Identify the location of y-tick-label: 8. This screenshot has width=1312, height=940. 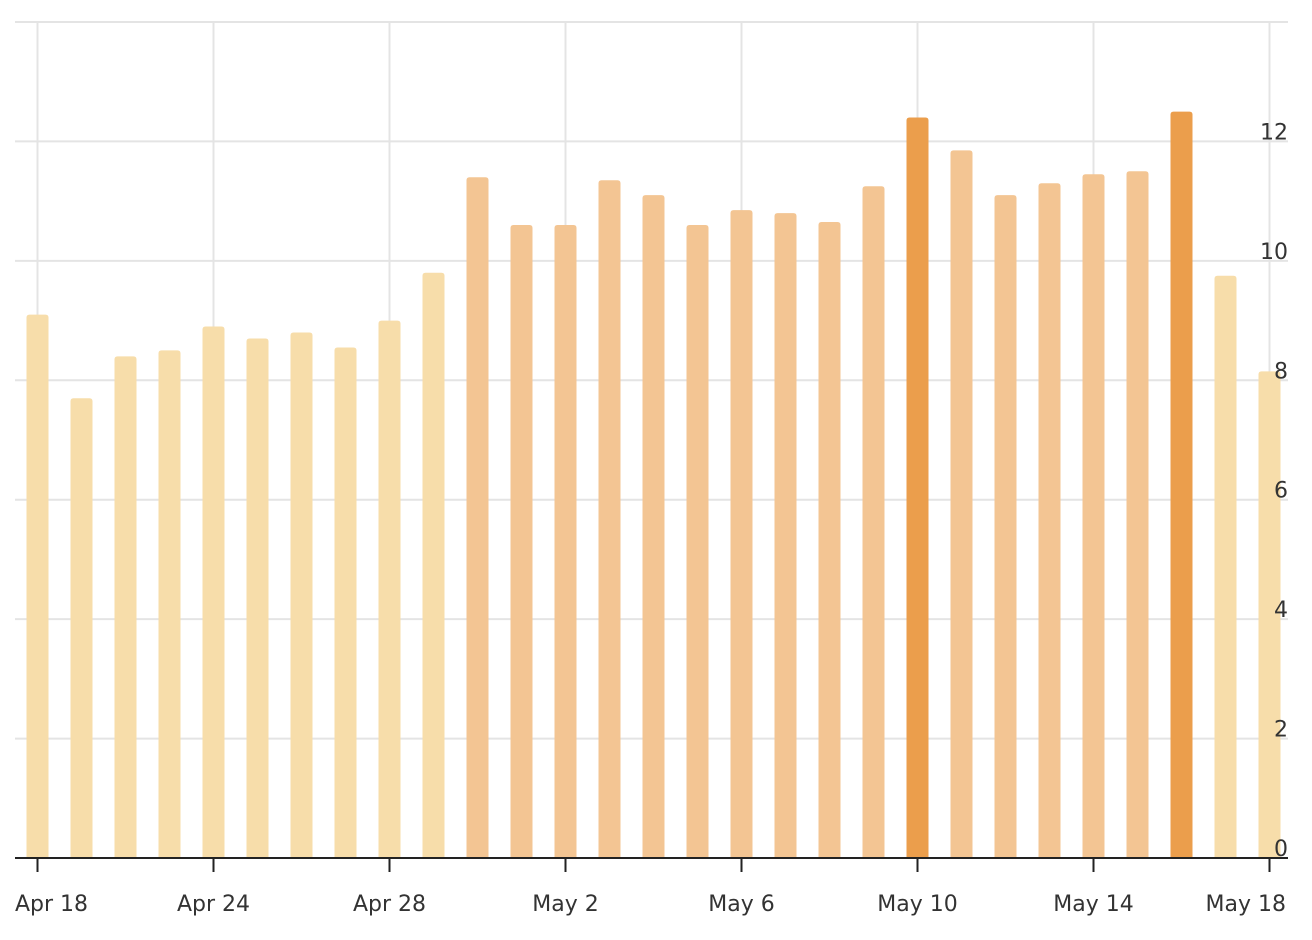
(1281, 371).